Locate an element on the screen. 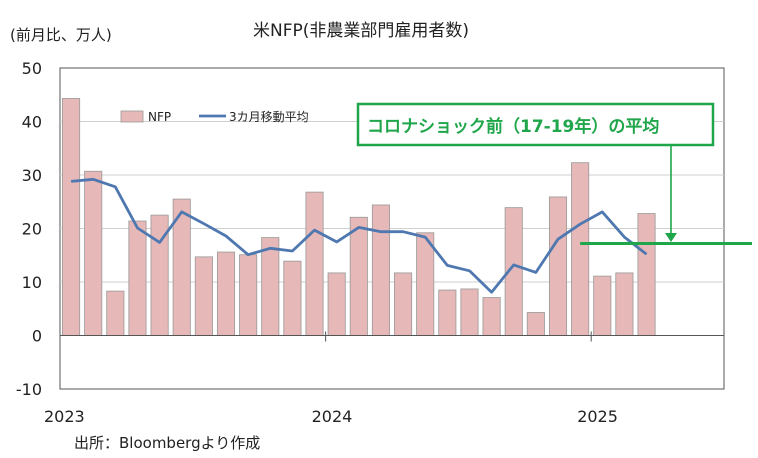 Image resolution: width=758 pixels, height=458 pixels. x-year-labels: 2023 2024 2025 is located at coordinates (331, 416).